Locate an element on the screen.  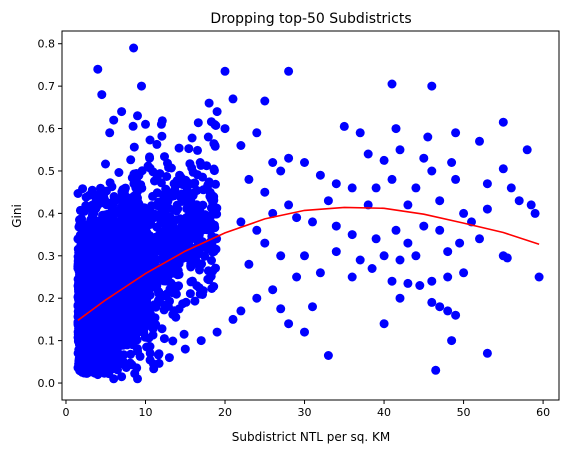
y-tick-label: 0.8 is located at coordinates (47, 44).